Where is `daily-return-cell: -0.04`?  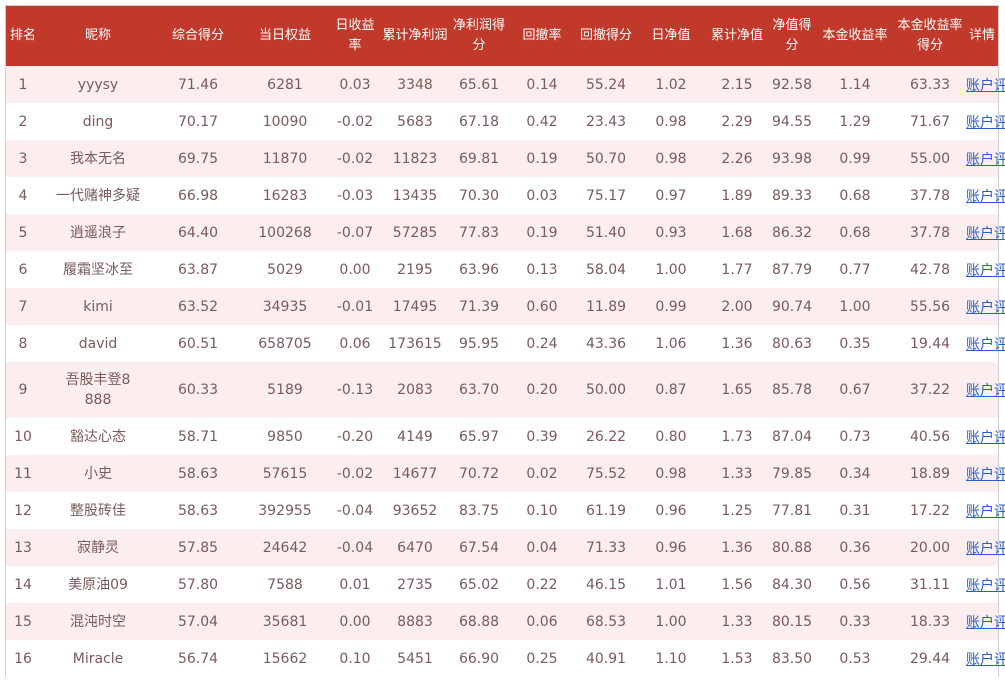
daily-return-cell: -0.04 is located at coordinates (355, 547).